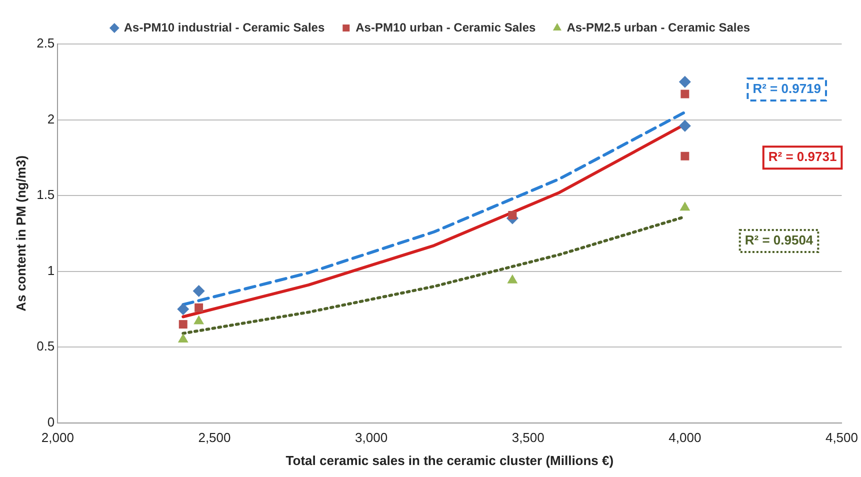 Image resolution: width=861 pixels, height=477 pixels. What do you see at coordinates (841, 438) in the screenshot?
I see `x-tick-label: 4,500` at bounding box center [841, 438].